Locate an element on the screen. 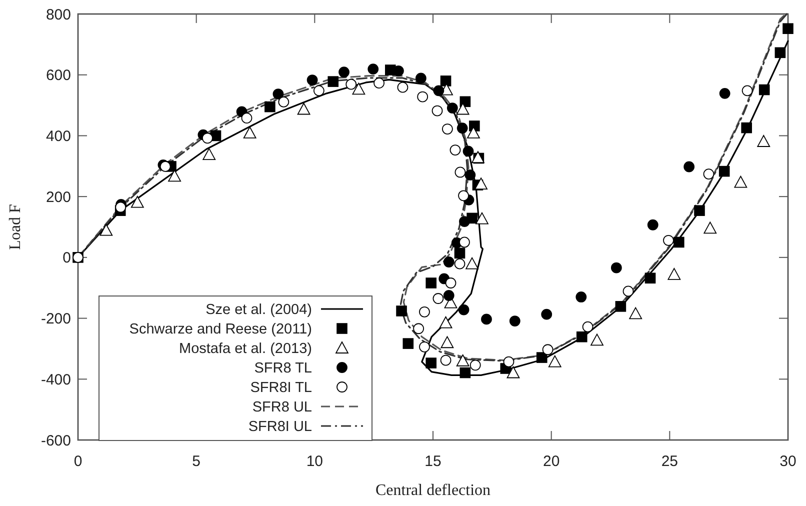 This screenshot has width=806, height=506. x-tick-label: 30 is located at coordinates (788, 461).